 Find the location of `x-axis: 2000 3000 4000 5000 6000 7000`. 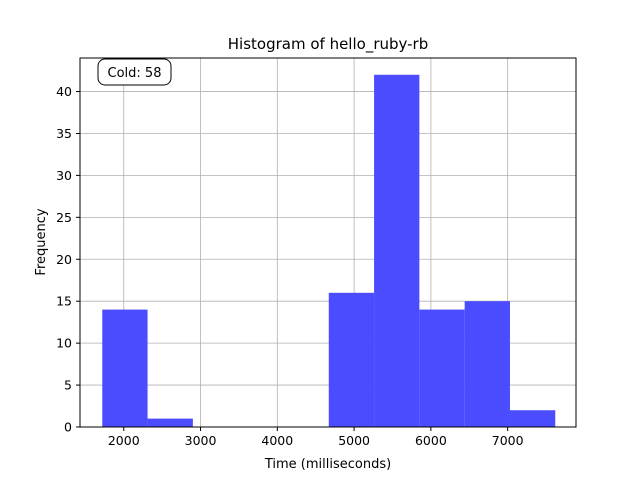

x-axis: 2000 3000 4000 5000 6000 7000 is located at coordinates (316, 437).